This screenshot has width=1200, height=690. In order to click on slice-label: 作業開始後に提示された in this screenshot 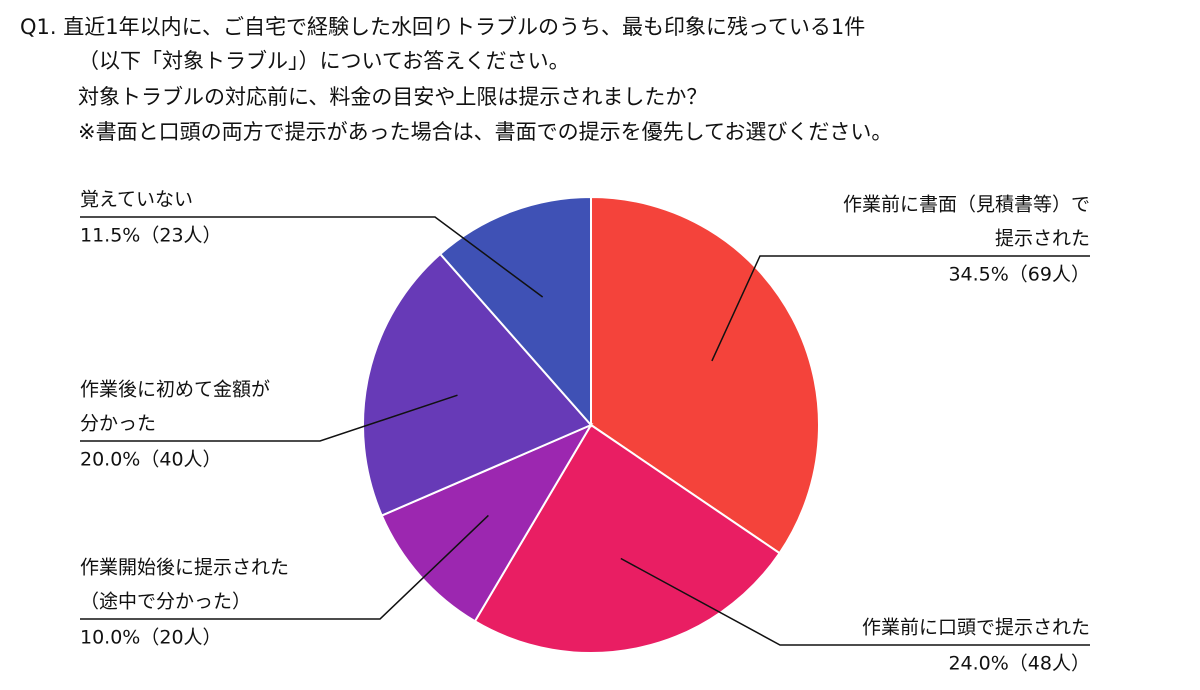, I will do `click(184, 568)`.